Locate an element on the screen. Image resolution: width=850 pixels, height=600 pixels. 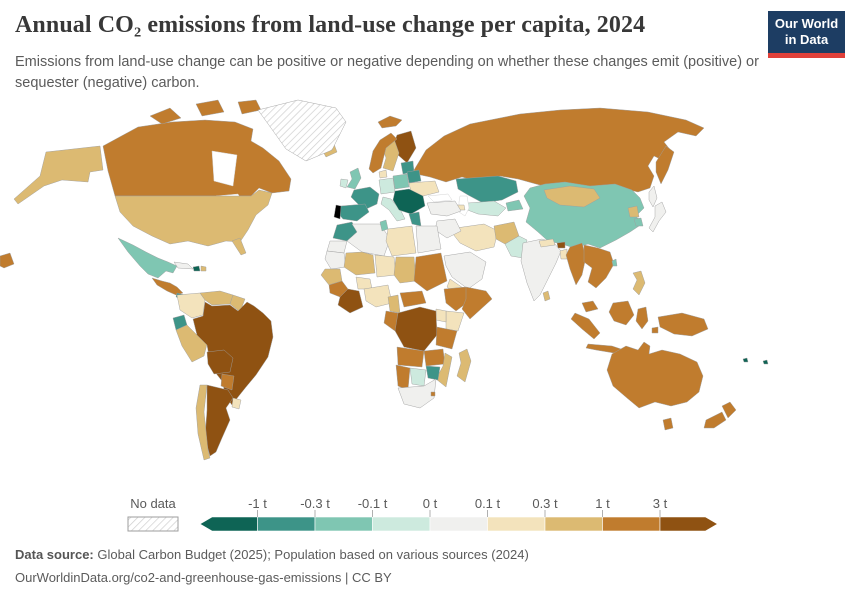
region-japan is located at coordinates (657, 217).